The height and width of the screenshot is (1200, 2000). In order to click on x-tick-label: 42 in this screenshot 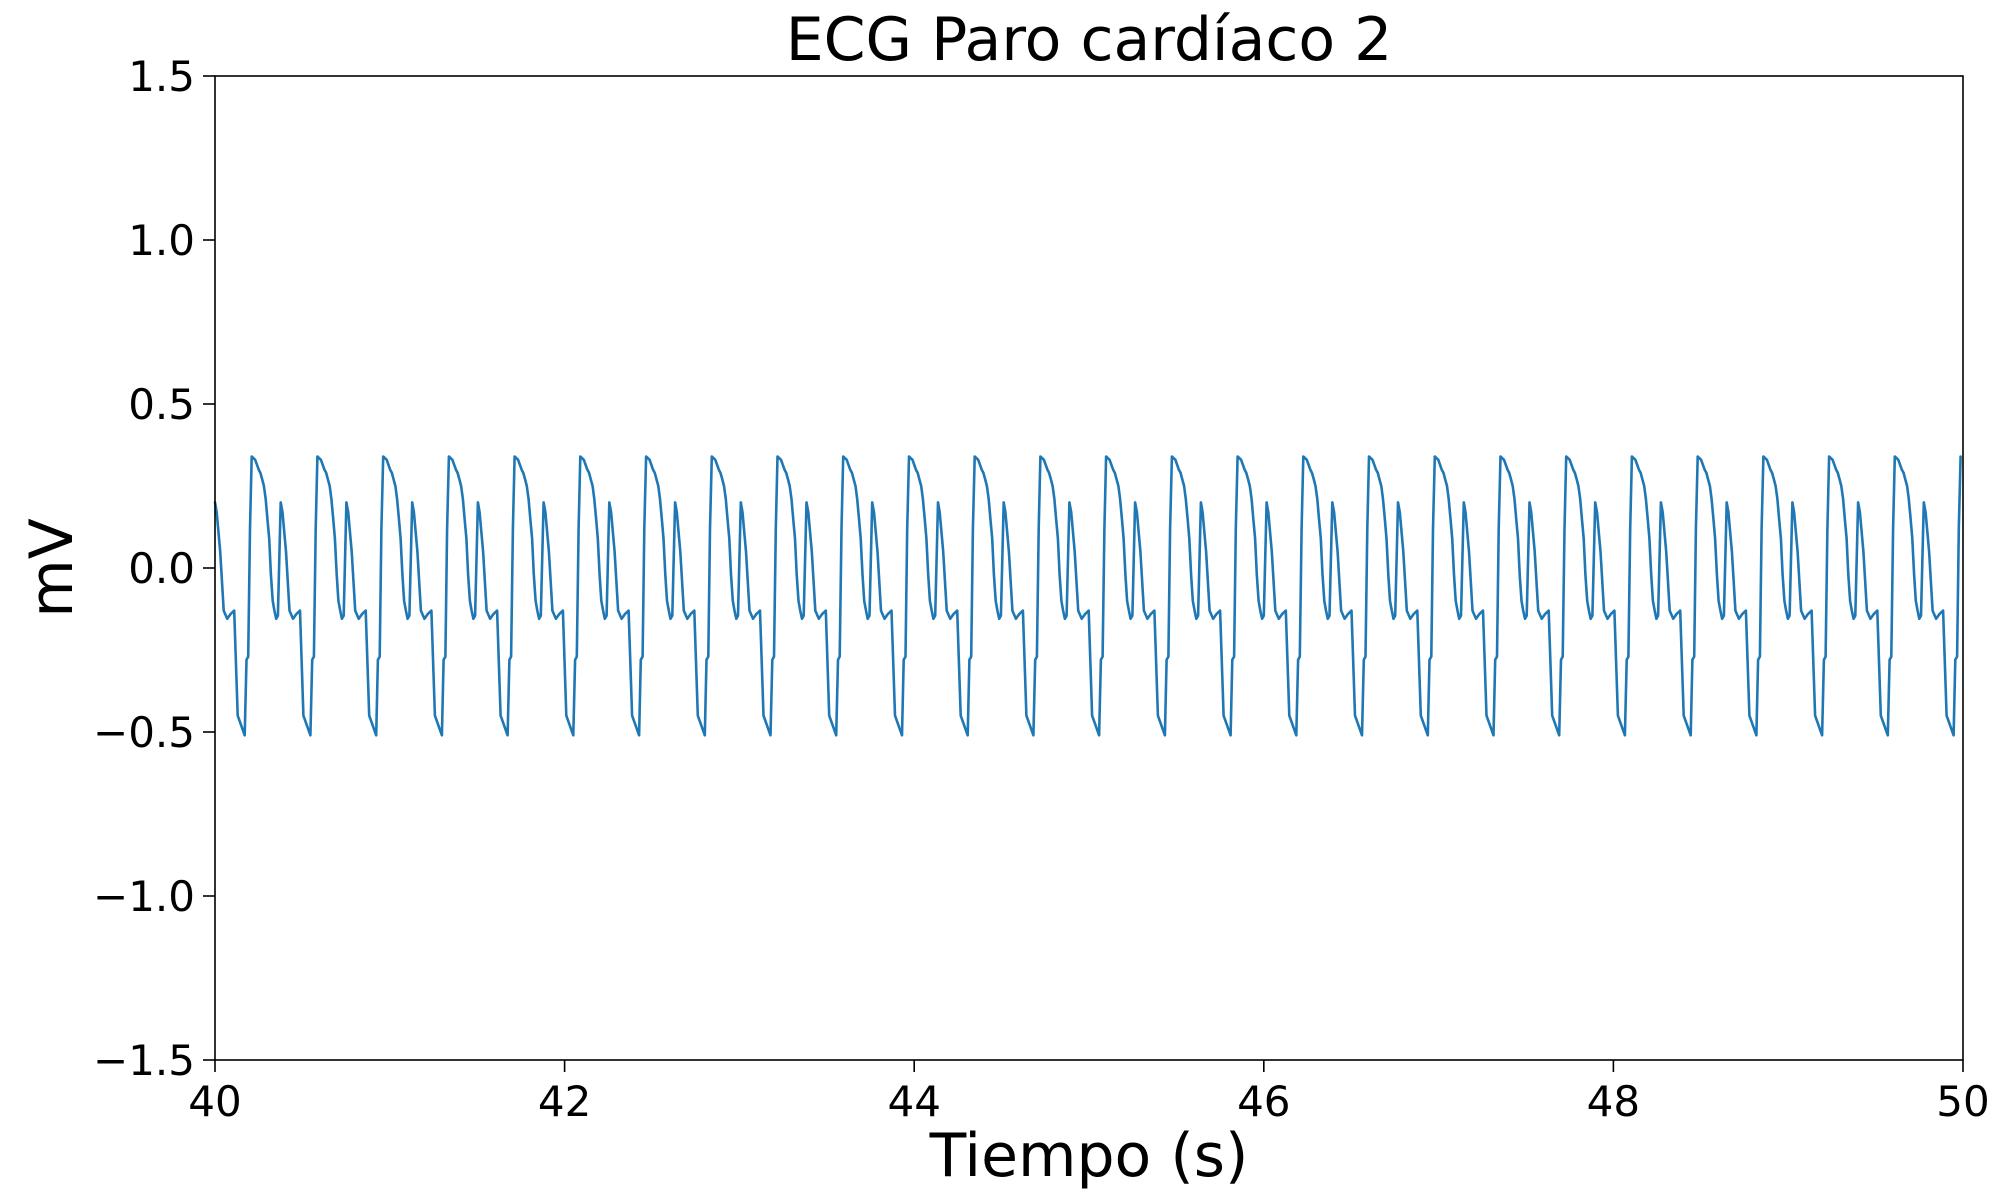, I will do `click(564, 1101)`.